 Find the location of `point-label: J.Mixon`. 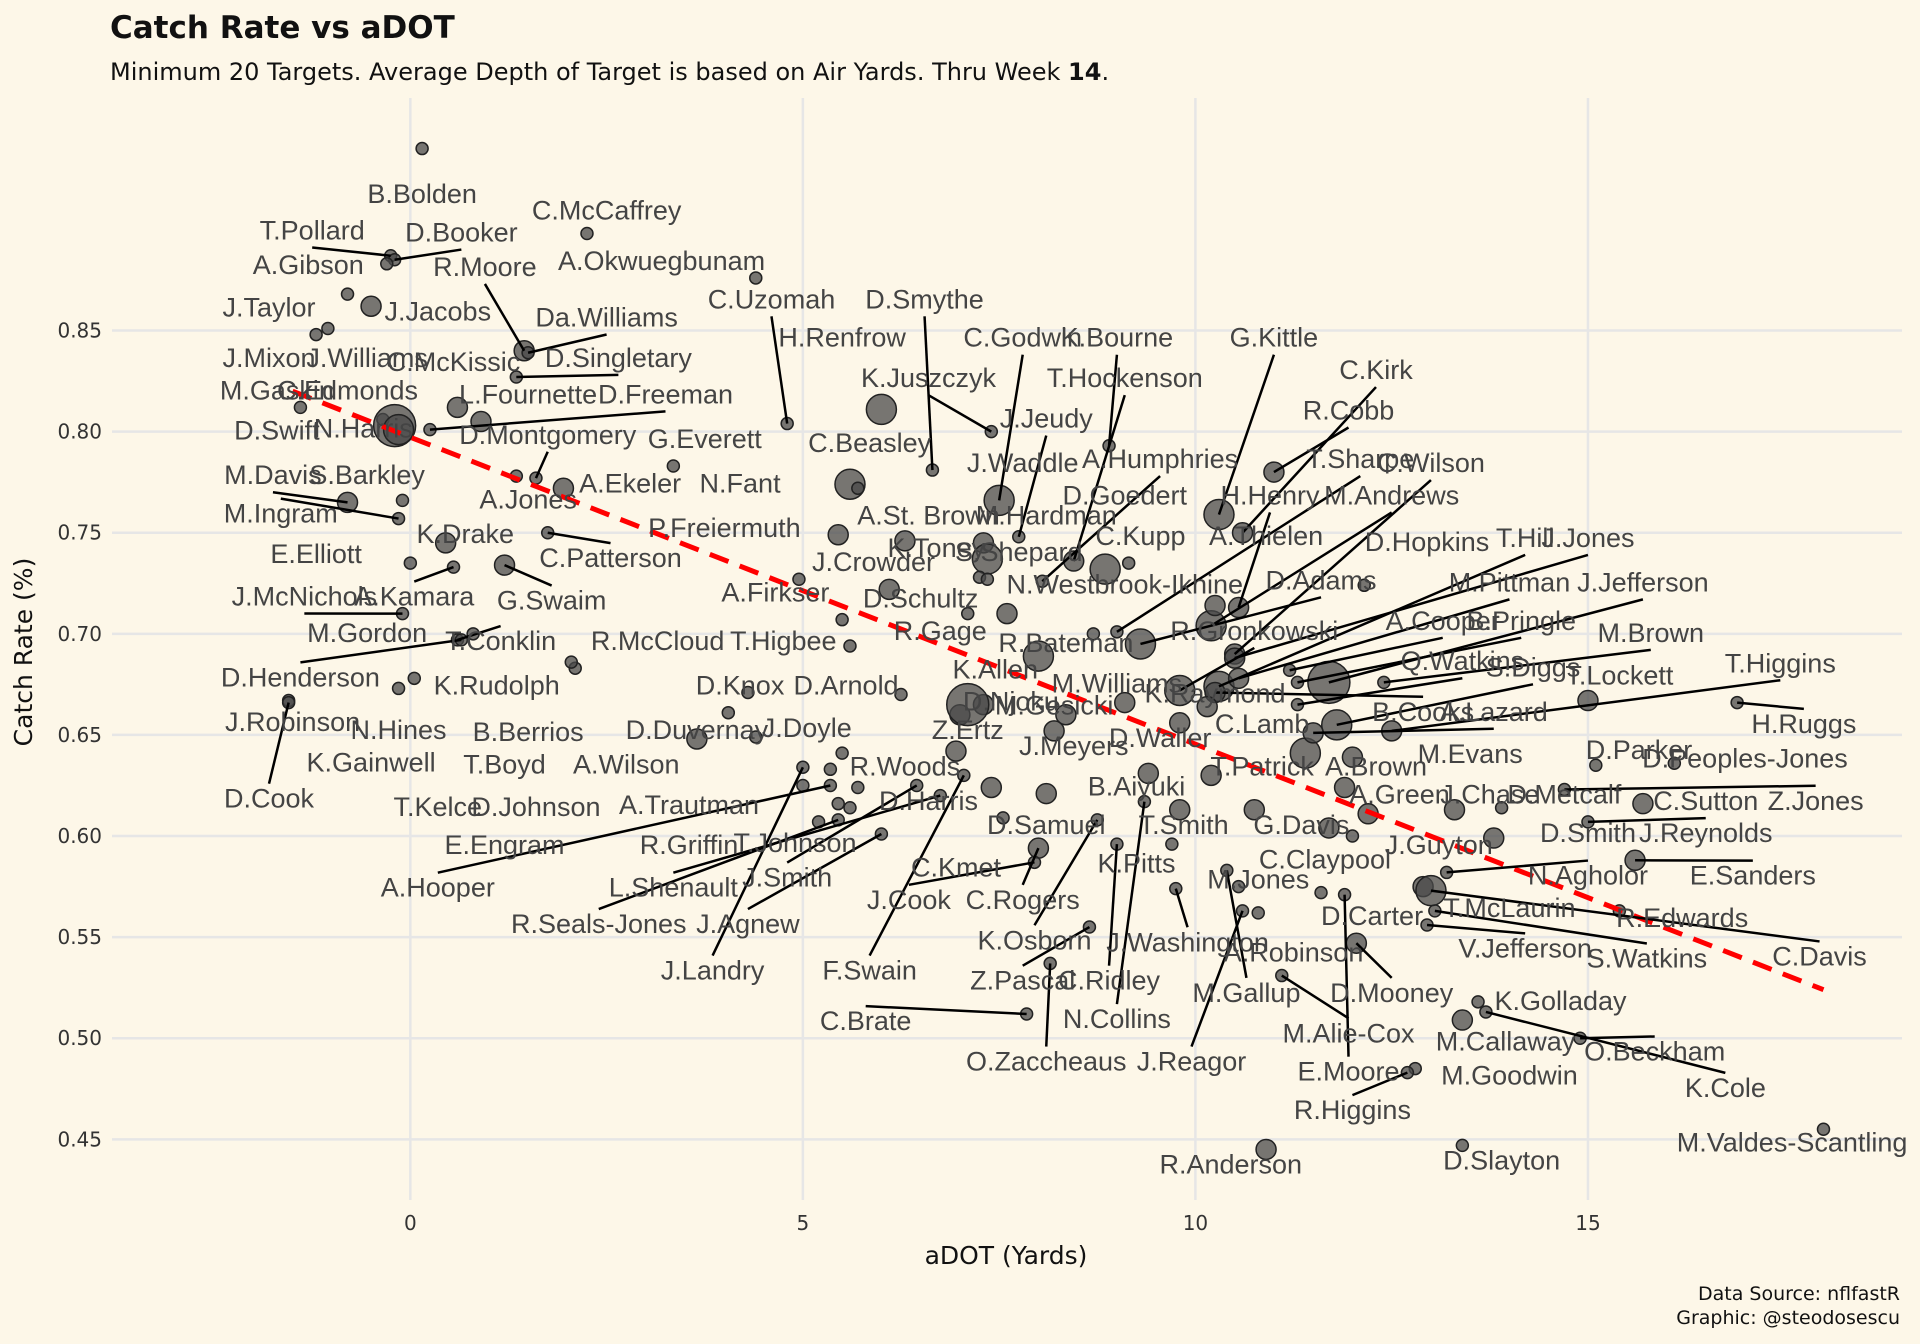

point-label: J.Mixon is located at coordinates (269, 358).